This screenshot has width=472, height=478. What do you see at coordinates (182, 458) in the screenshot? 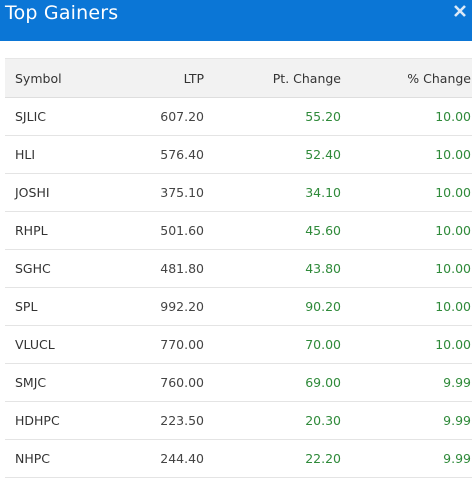
I see `ltp-cell: 244.40` at bounding box center [182, 458].